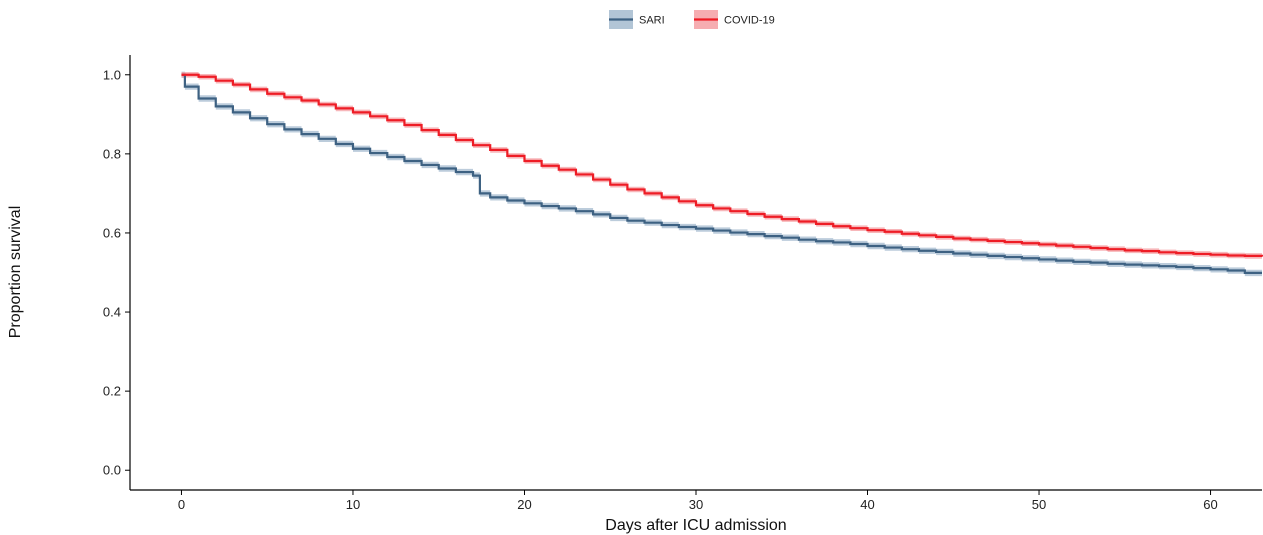 This screenshot has width=1263, height=535. I want to click on legend: SARI COVID-19, so click(692, 19).